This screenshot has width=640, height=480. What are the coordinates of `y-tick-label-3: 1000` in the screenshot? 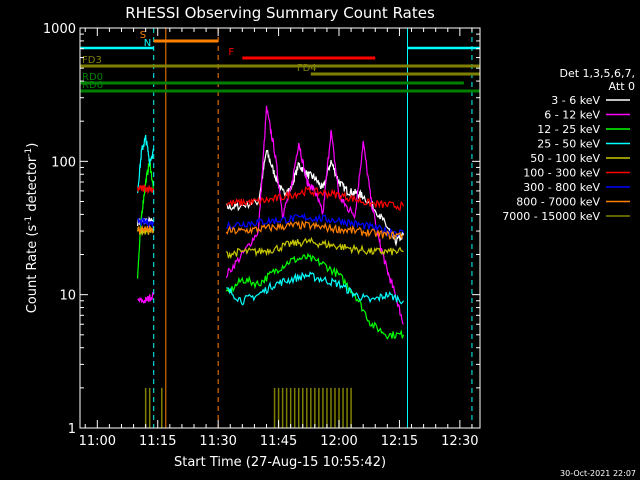 It's located at (59, 29).